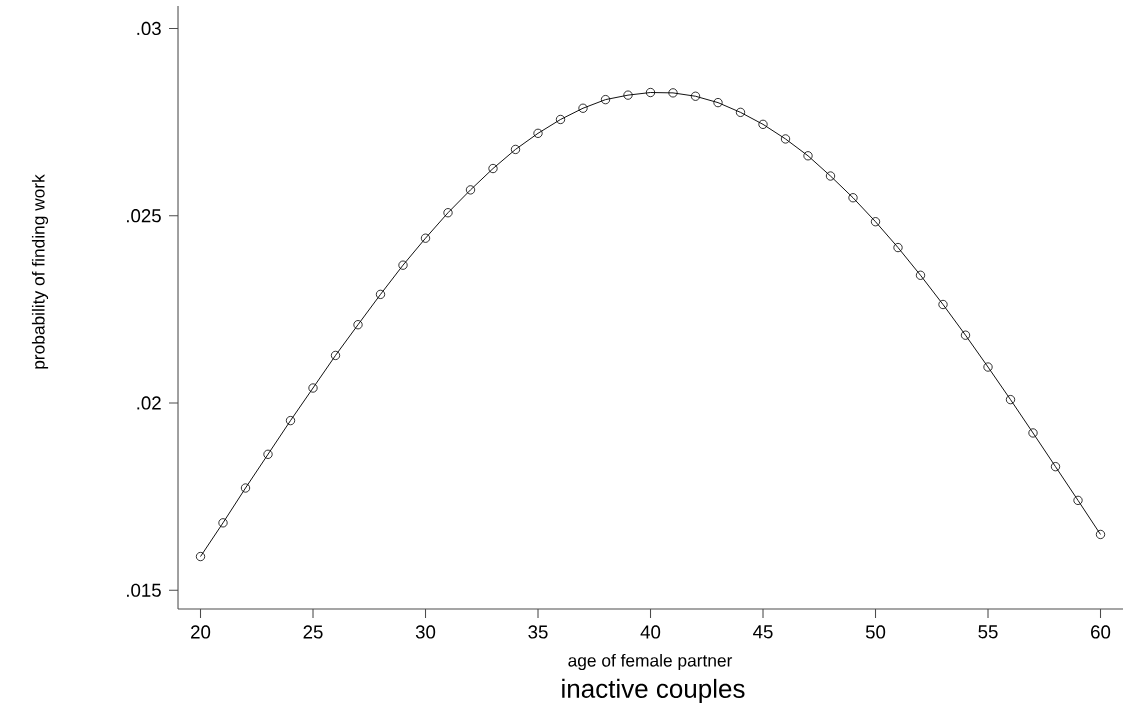  I want to click on x-tick-label: 40, so click(650, 632).